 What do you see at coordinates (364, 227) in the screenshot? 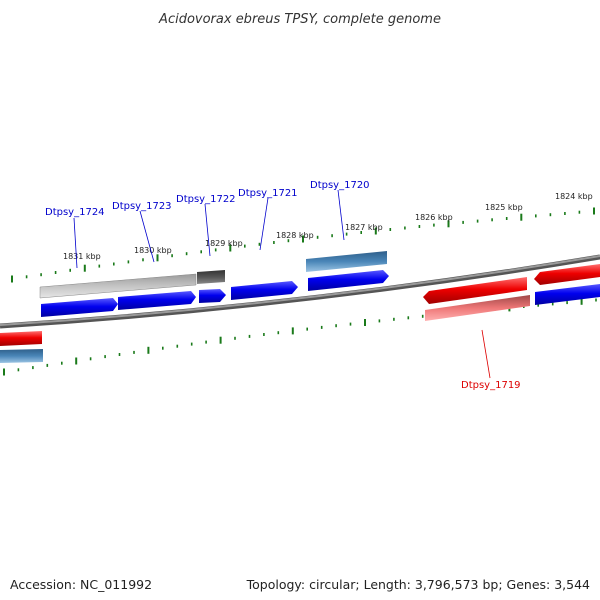
I see `scale-label-1827-kbp: 1827 kbp` at bounding box center [364, 227].